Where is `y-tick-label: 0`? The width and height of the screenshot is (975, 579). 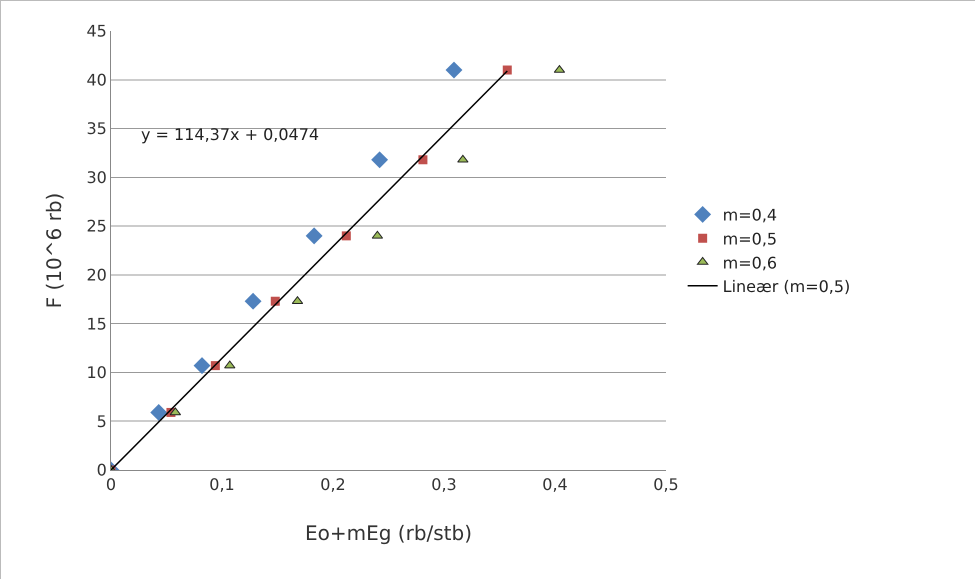
y-tick-label: 0 is located at coordinates (101, 470).